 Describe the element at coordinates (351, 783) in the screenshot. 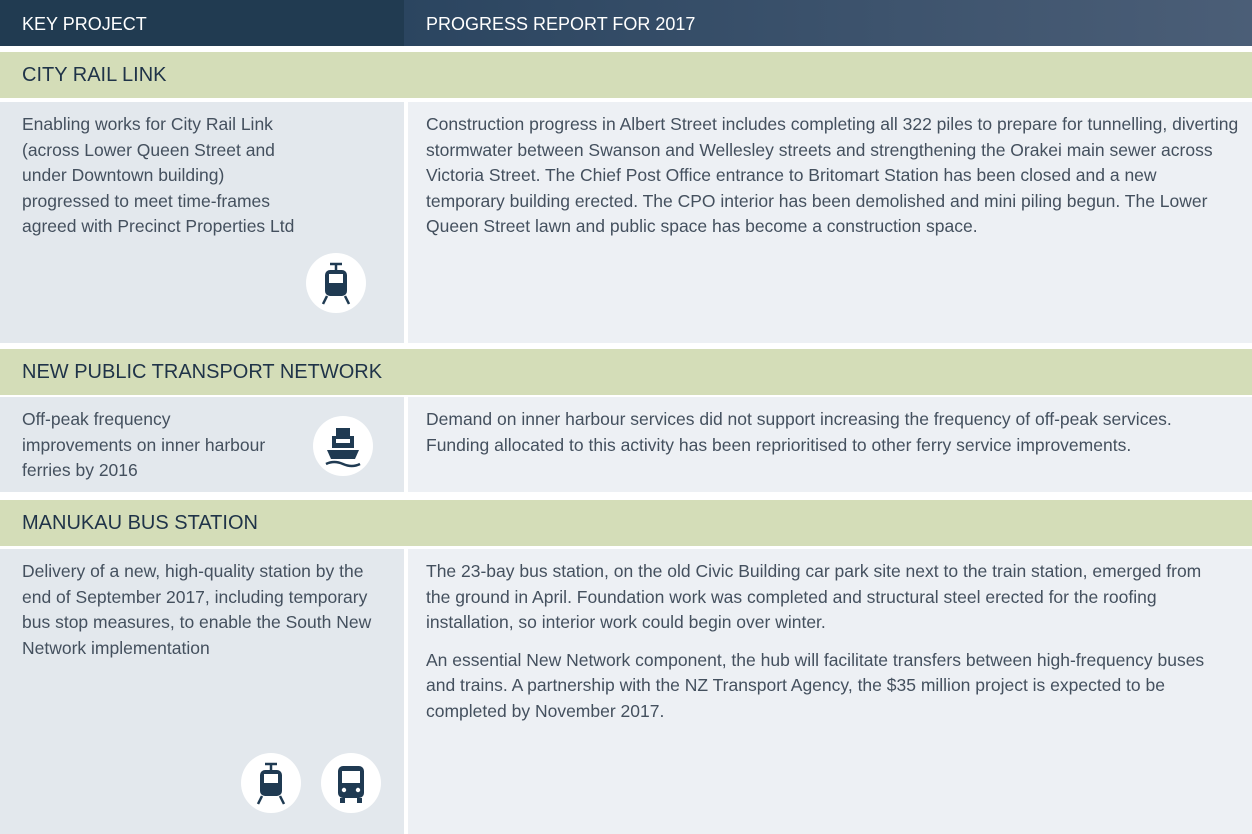

I see `bus-icon` at that location.